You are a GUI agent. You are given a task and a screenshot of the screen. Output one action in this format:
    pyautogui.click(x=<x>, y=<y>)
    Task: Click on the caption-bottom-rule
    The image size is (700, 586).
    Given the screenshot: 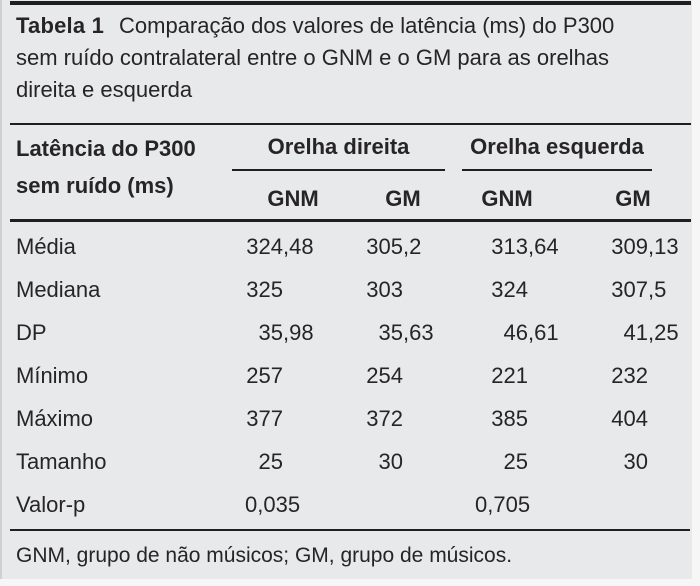 What is the action you would take?
    pyautogui.click(x=350, y=124)
    